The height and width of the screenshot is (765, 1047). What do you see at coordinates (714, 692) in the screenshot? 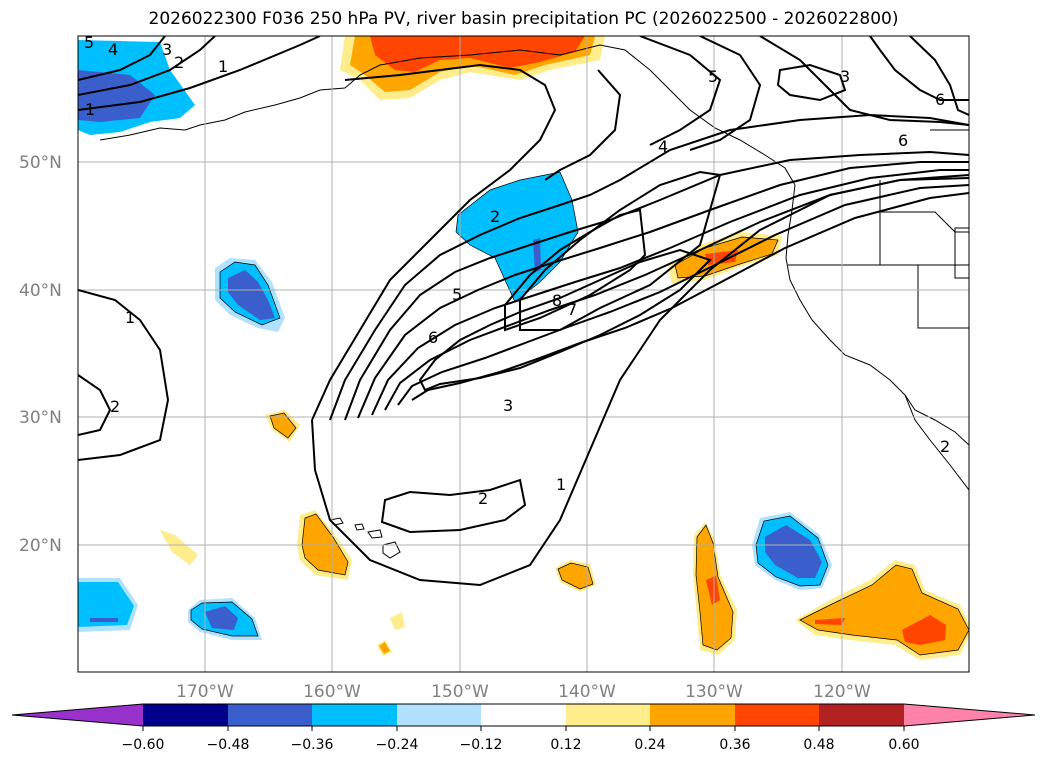
I see `lon-label-130w: 130°W` at bounding box center [714, 692].